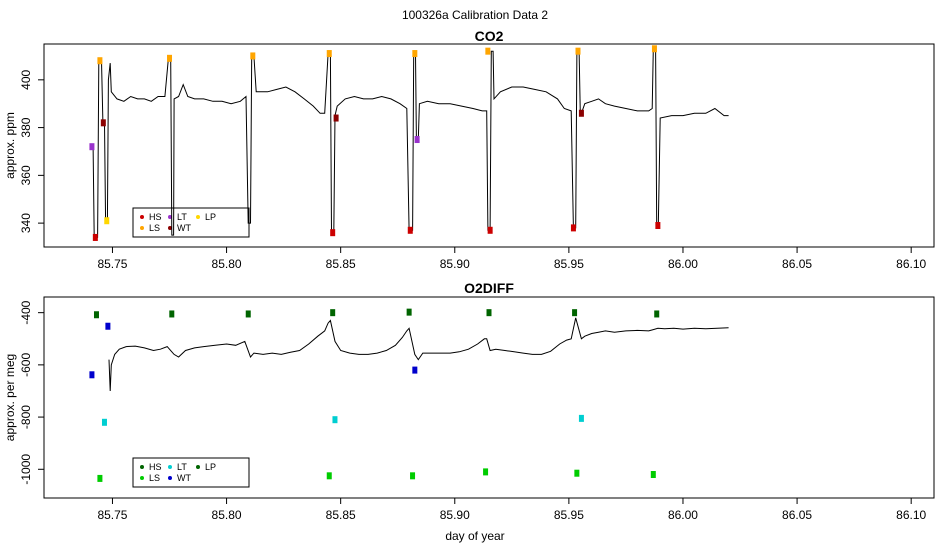 The image size is (950, 550). I want to click on co2-legend-item-1: LS, so click(150, 228).